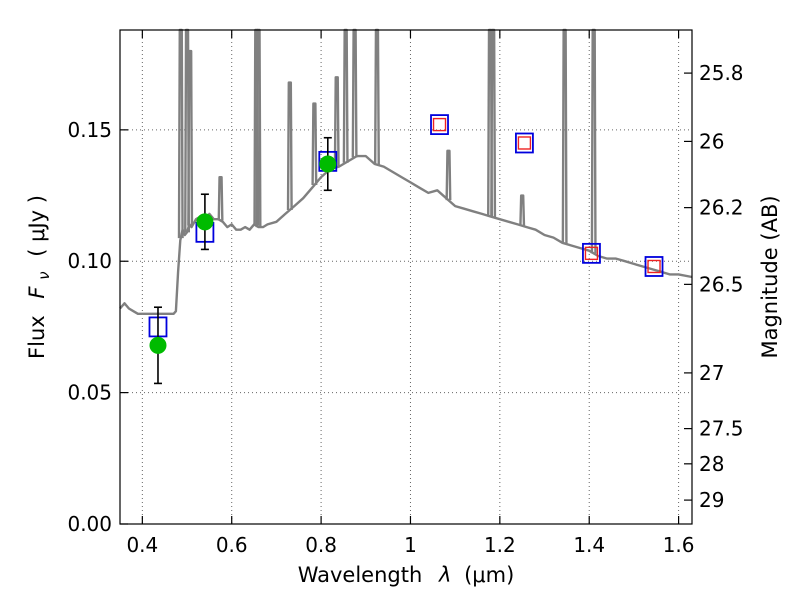 This screenshot has height=600, width=800. What do you see at coordinates (89, 261) in the screenshot?
I see `y-tick-label: 0.10` at bounding box center [89, 261].